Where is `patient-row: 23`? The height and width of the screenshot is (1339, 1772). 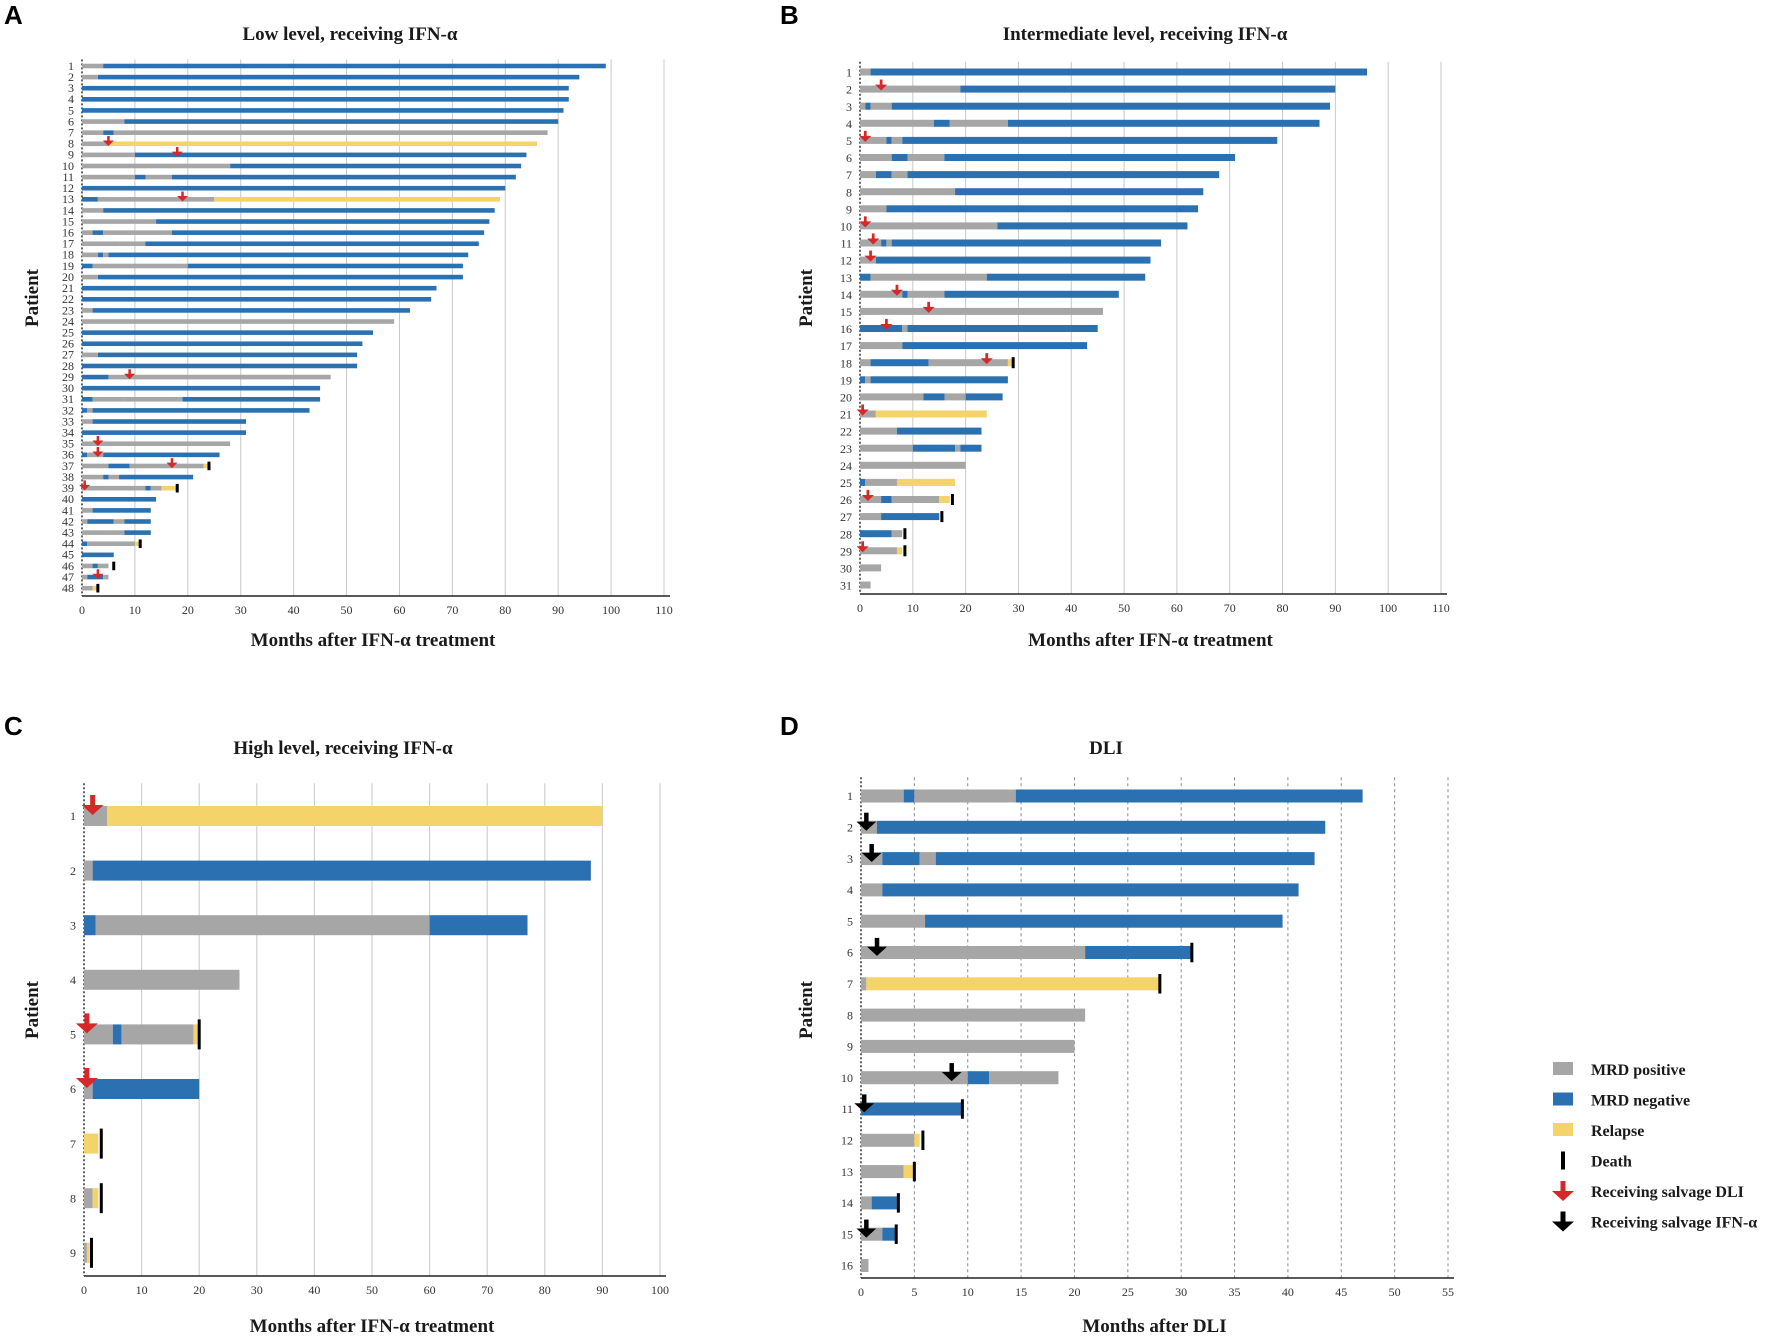 patient-row: 23 is located at coordinates (911, 449).